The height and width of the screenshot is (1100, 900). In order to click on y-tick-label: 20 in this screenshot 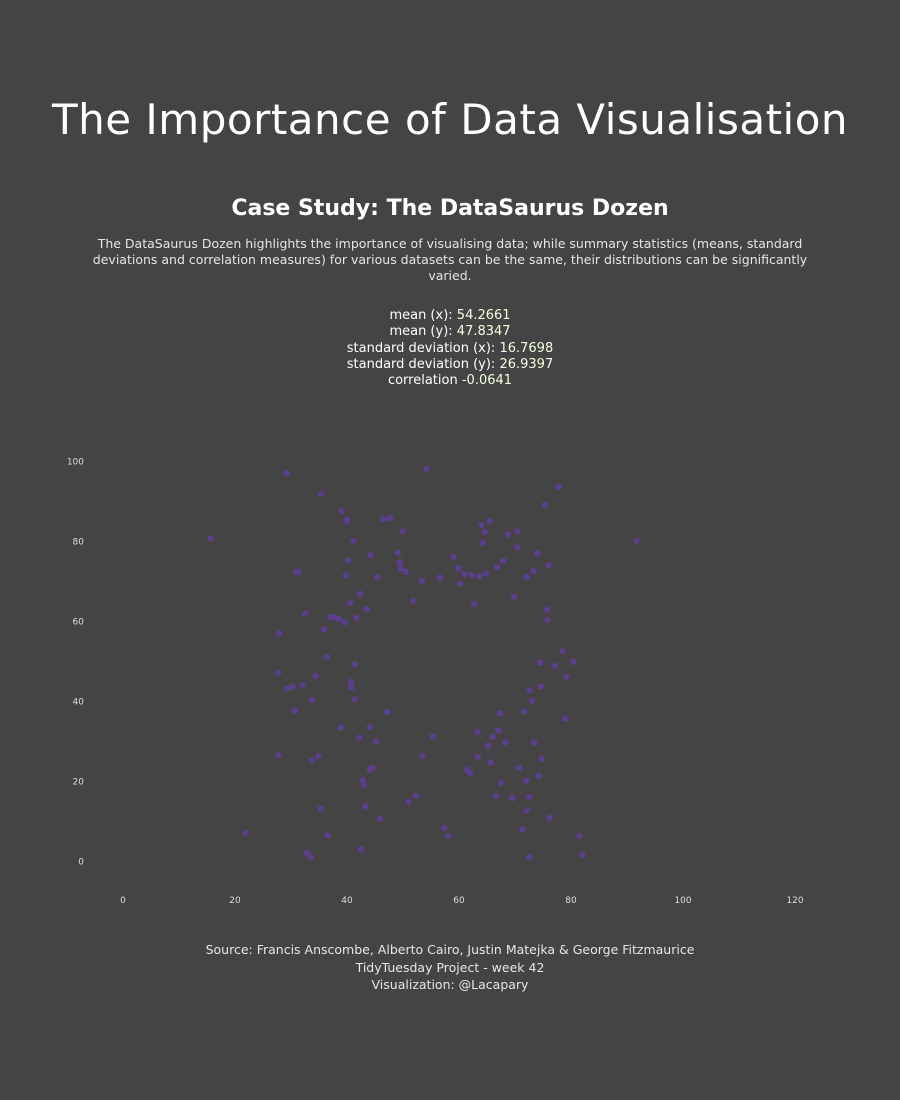, I will do `click(79, 783)`.